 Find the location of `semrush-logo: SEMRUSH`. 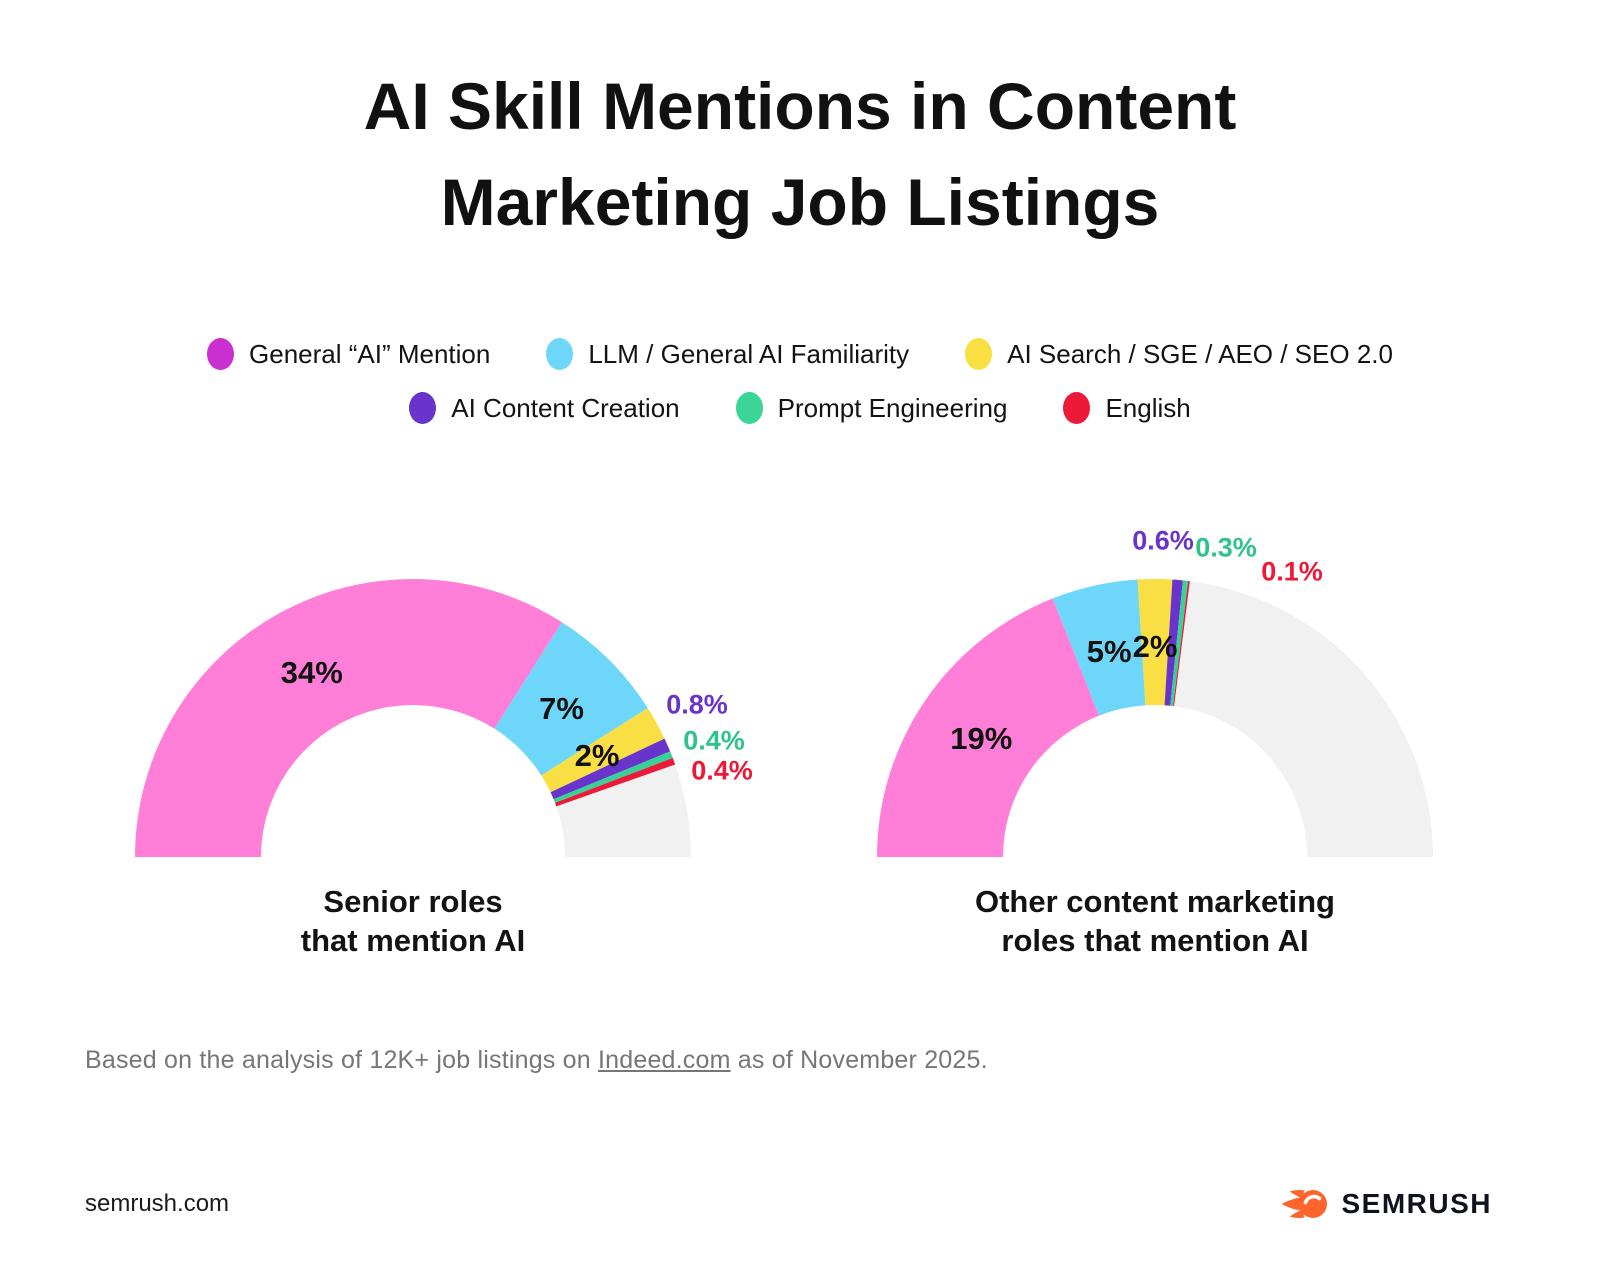

semrush-logo: SEMRUSH is located at coordinates (1386, 1204).